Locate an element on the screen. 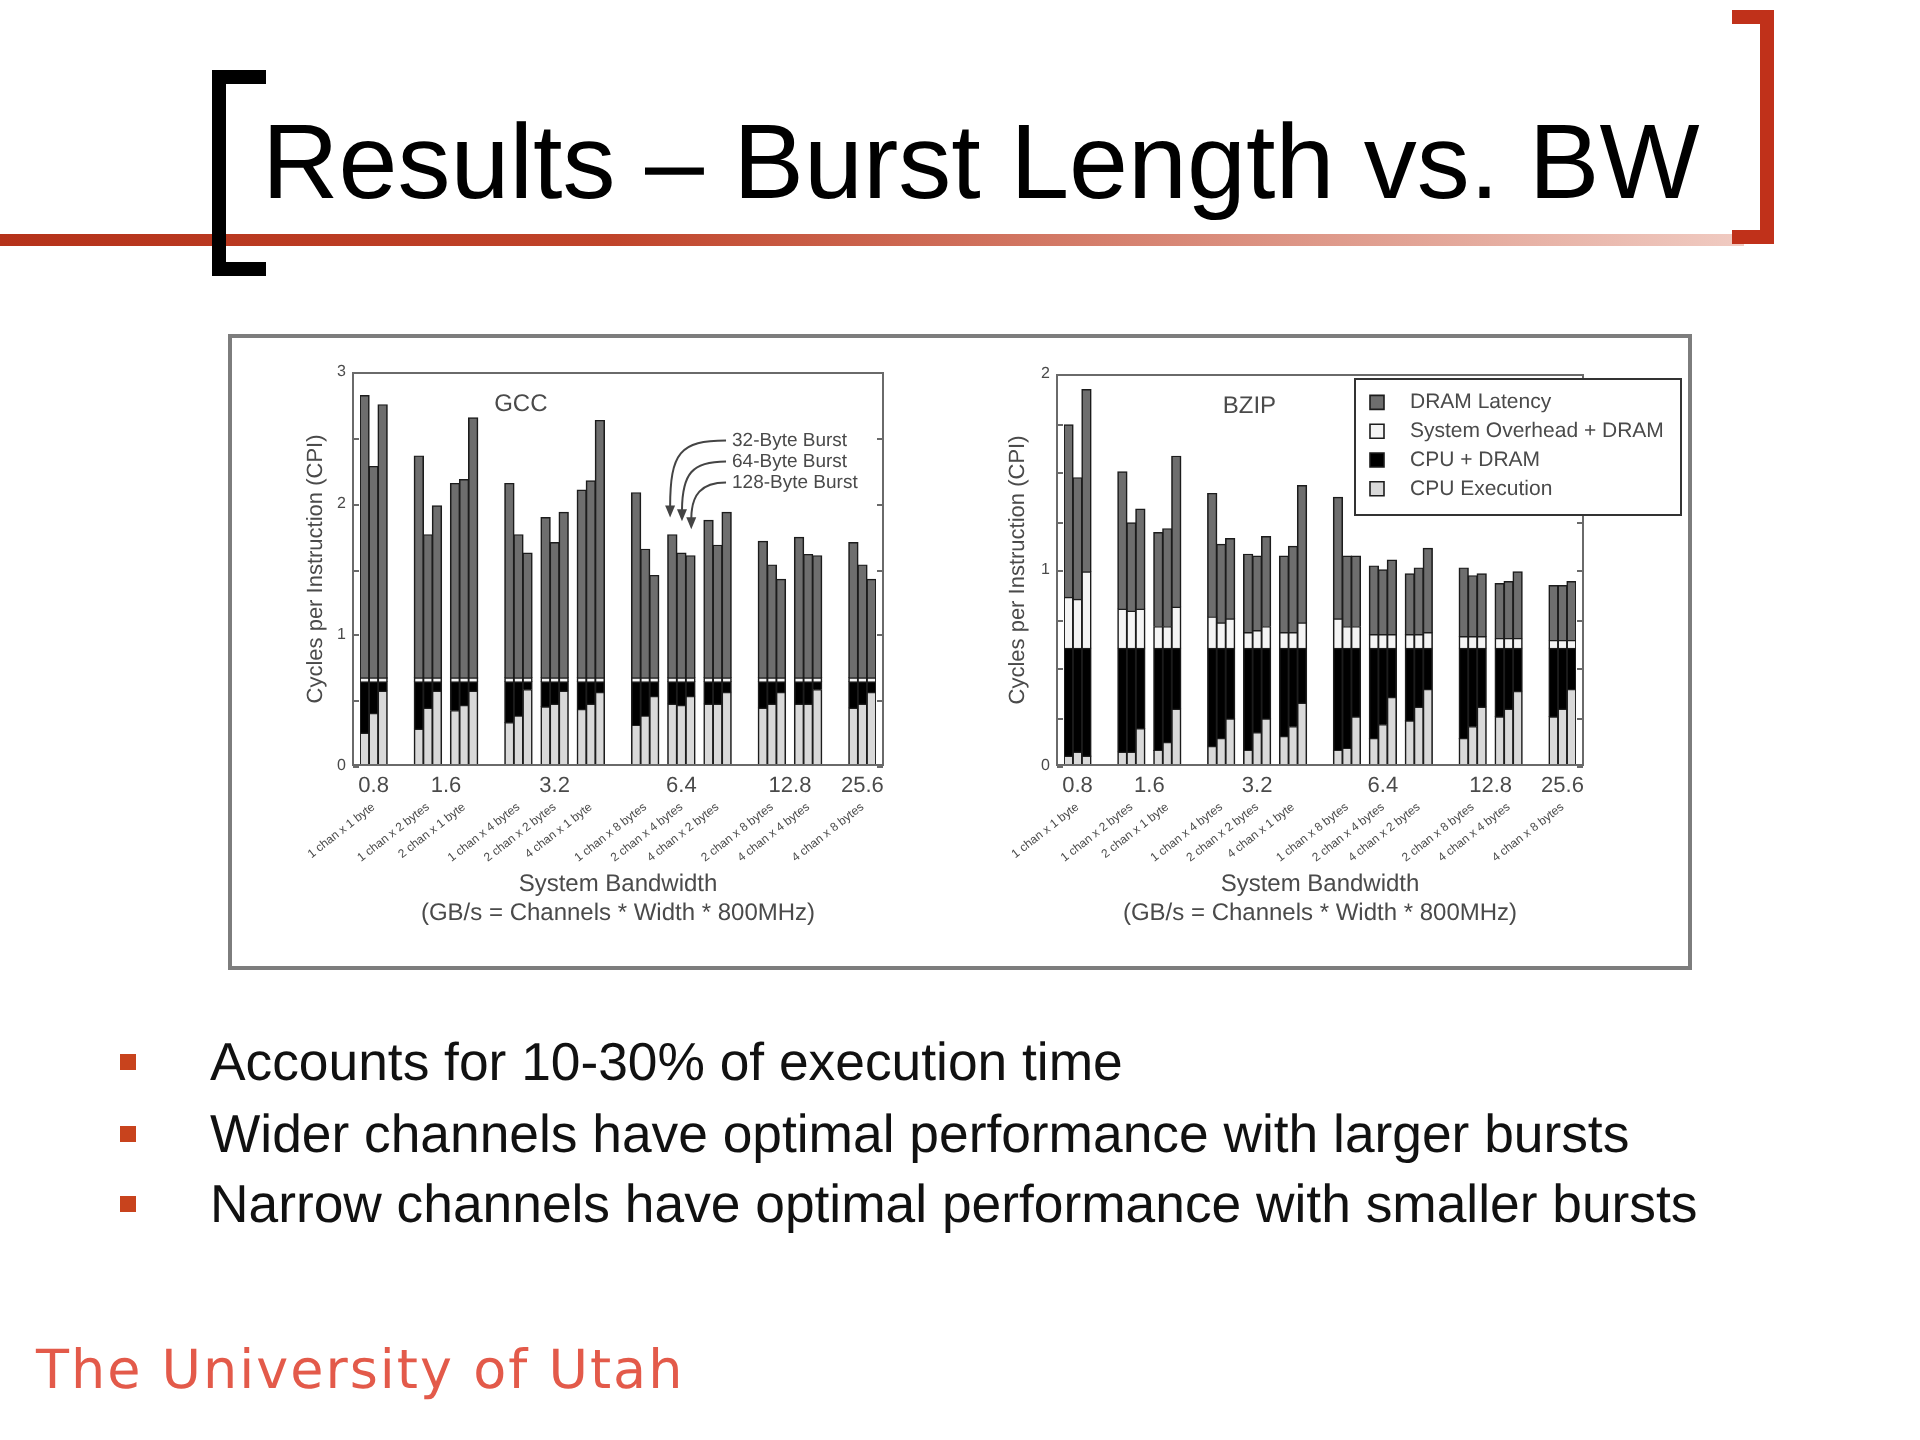 The image size is (1920, 1440). text: BZIP is located at coordinates (1249, 404).